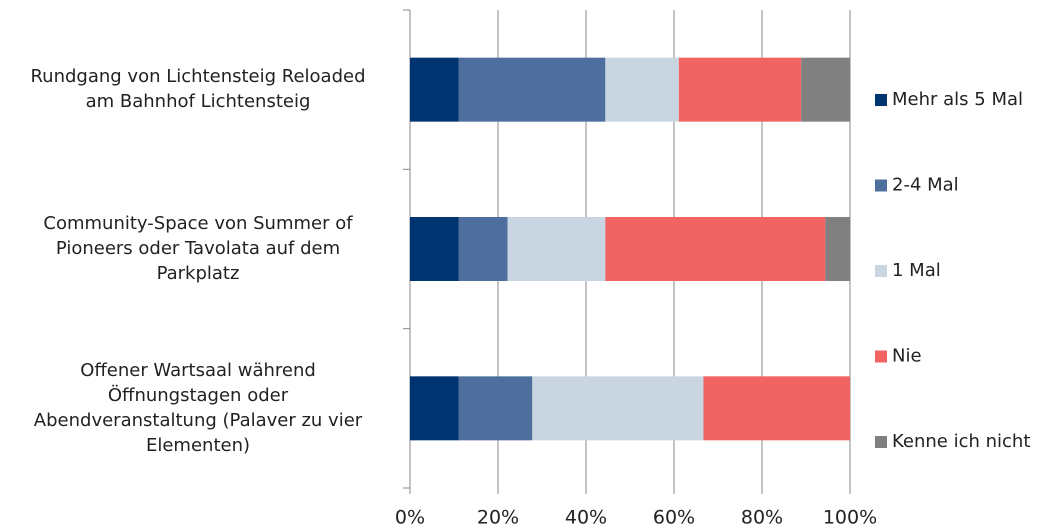 This screenshot has width=1054, height=531. Describe the element at coordinates (410, 518) in the screenshot. I see `x-tick-label: 0%` at that location.